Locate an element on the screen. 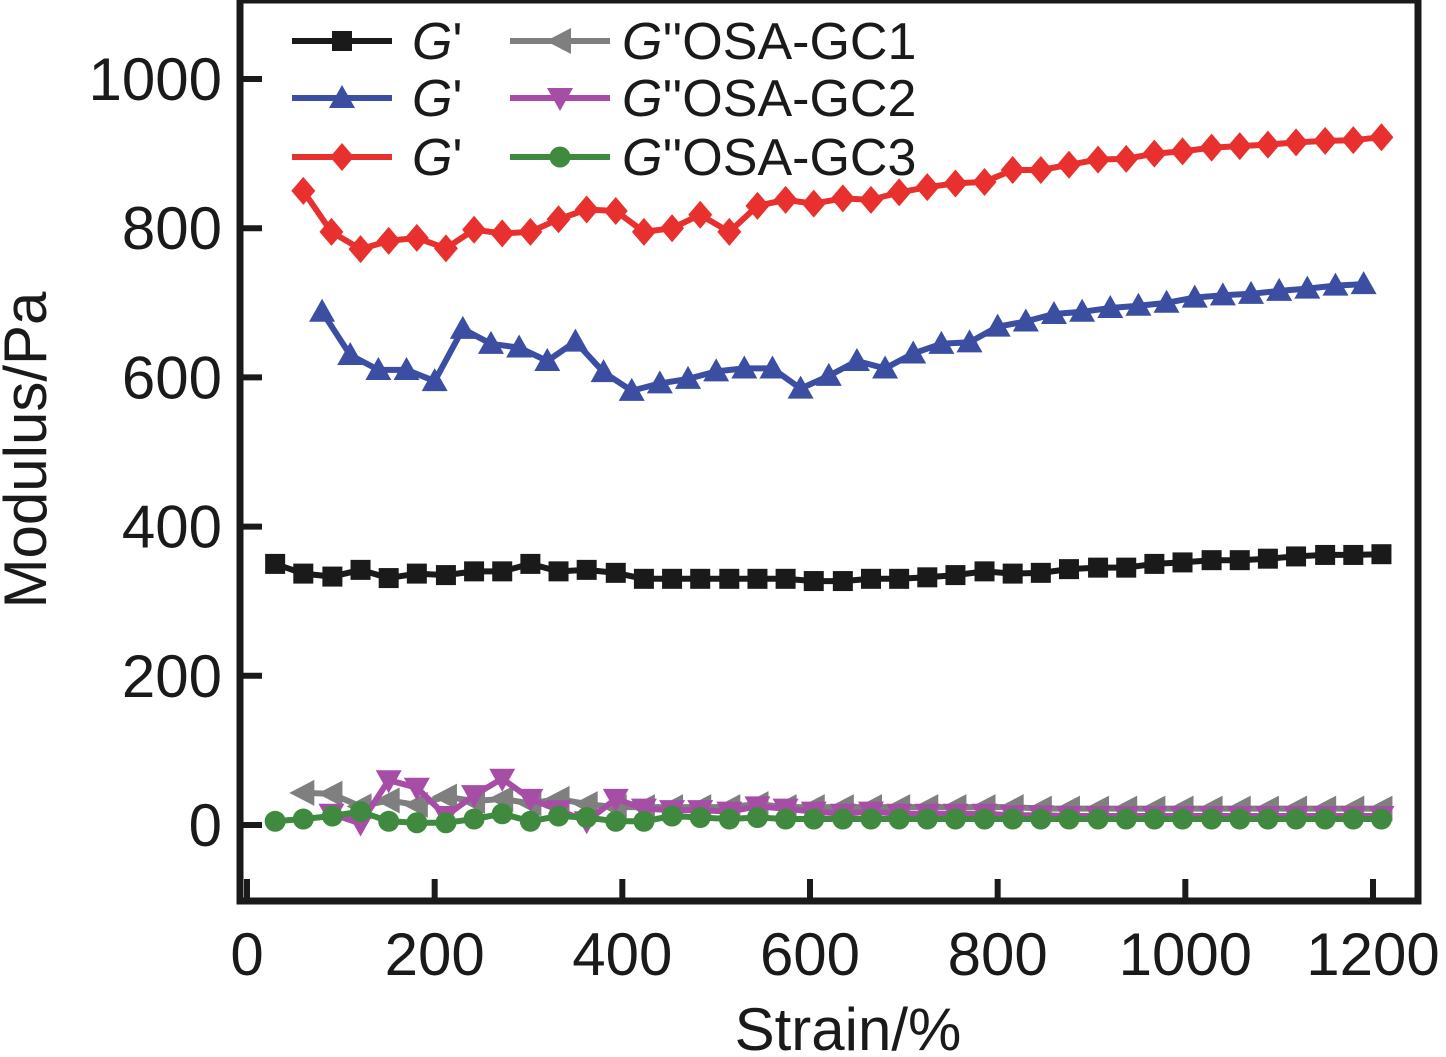 The width and height of the screenshot is (1446, 1057). legend-item-6: G''OSA-GC3 is located at coordinates (713, 158).